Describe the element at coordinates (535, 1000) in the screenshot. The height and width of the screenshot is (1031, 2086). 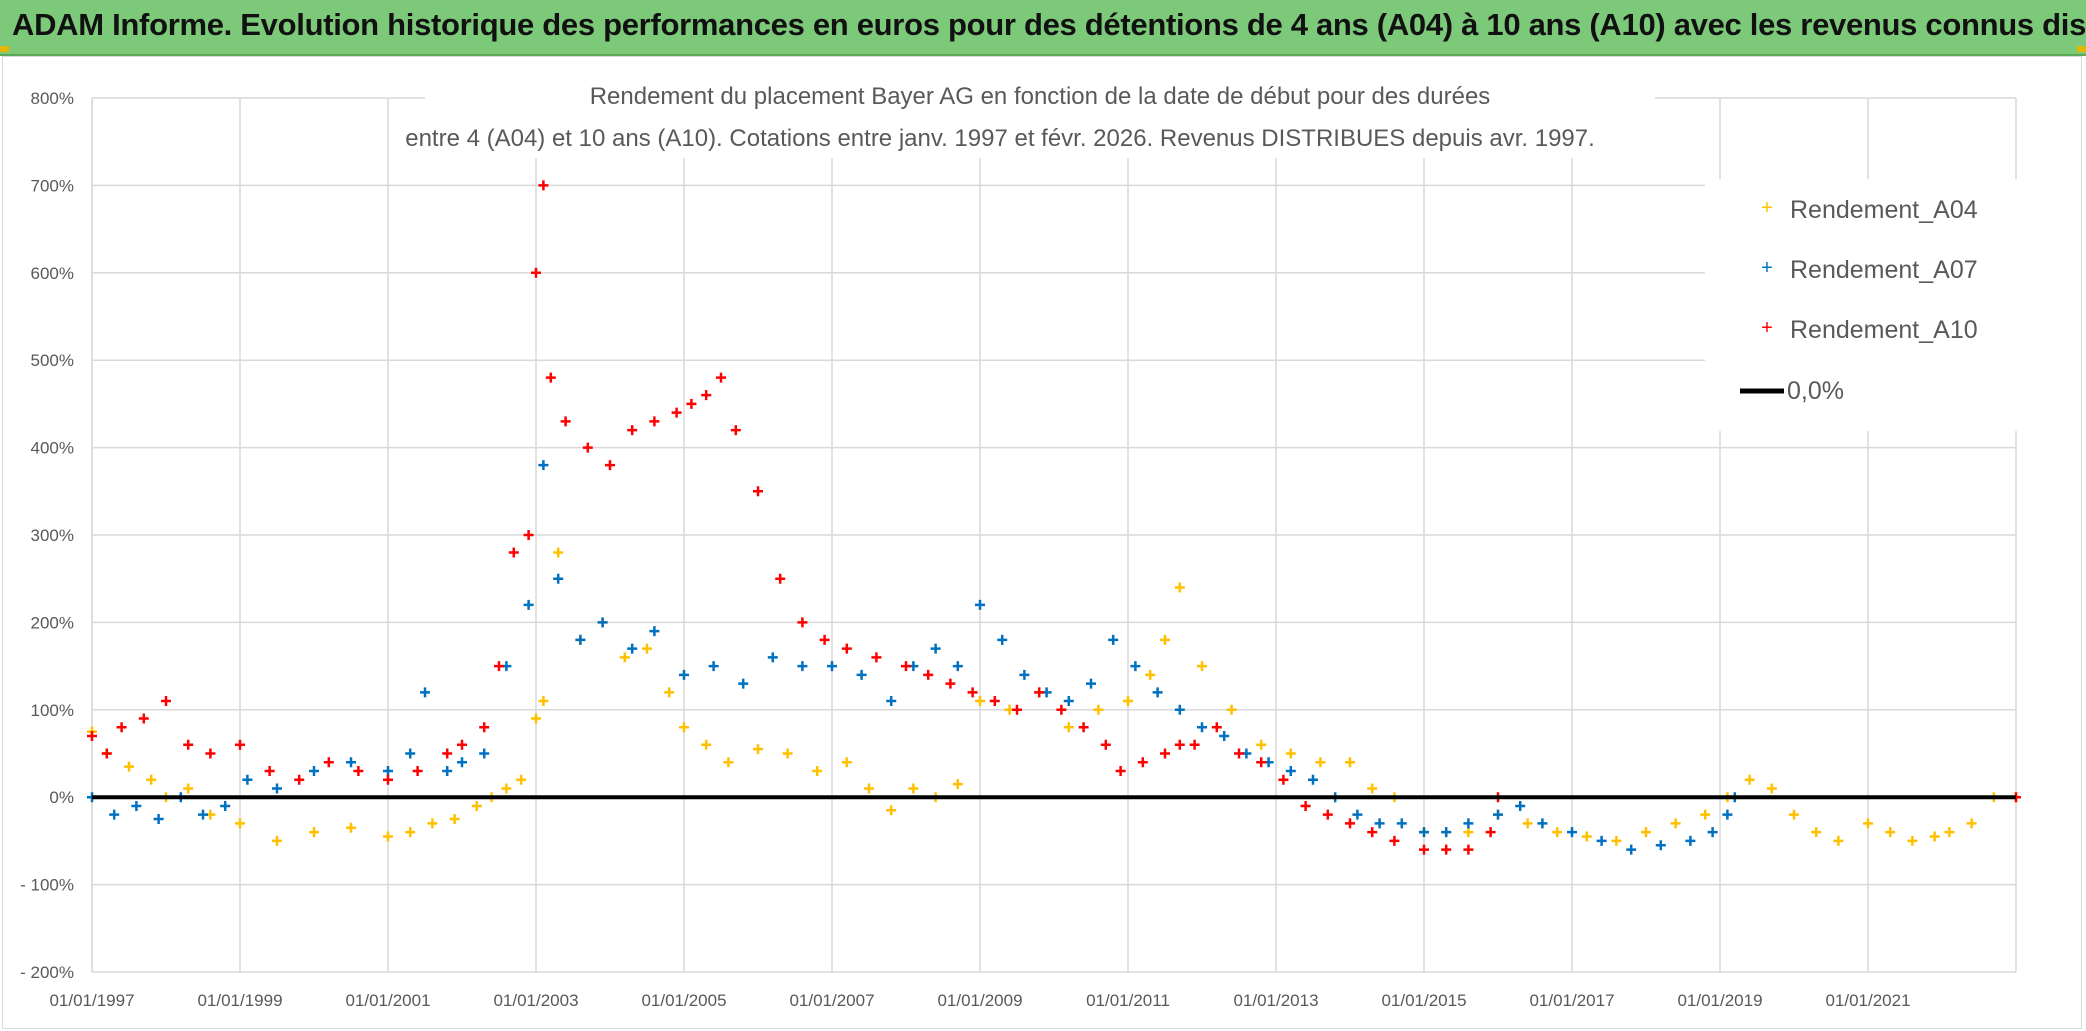
I see `x-tick-label: 01/01/2003` at that location.